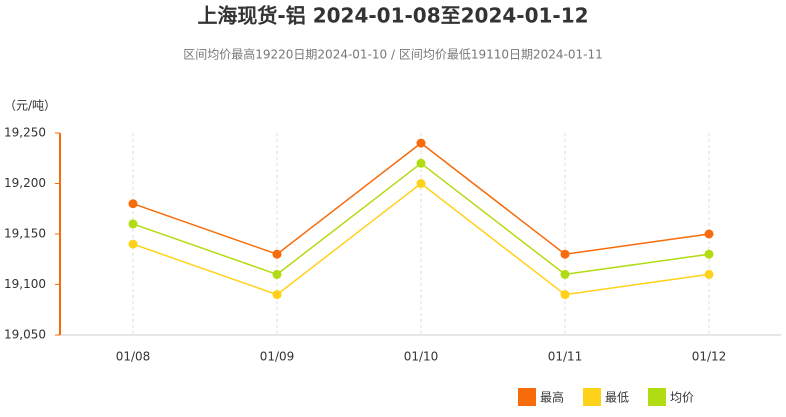 Image resolution: width=786 pixels, height=417 pixels. What do you see at coordinates (617, 398) in the screenshot?
I see `legend-label: 最低` at bounding box center [617, 398].